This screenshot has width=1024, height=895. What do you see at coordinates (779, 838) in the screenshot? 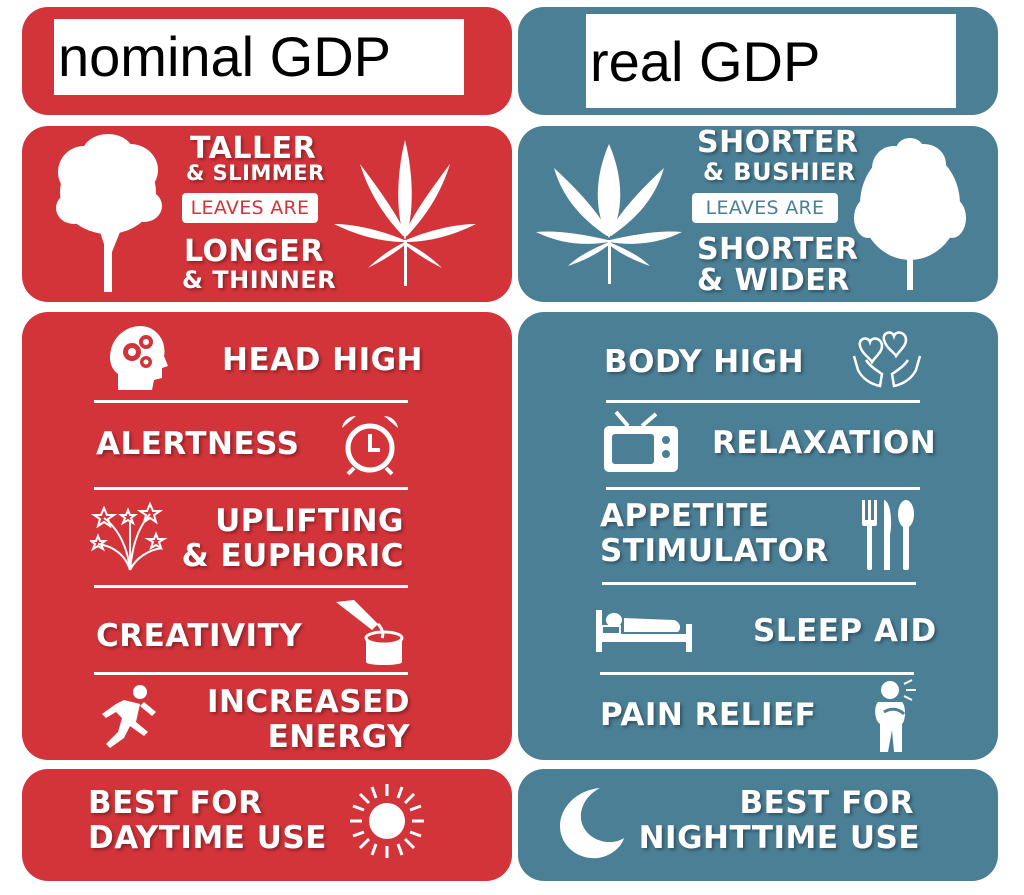
I see `right-best-line2: NIGHTTIME USE` at bounding box center [779, 838].